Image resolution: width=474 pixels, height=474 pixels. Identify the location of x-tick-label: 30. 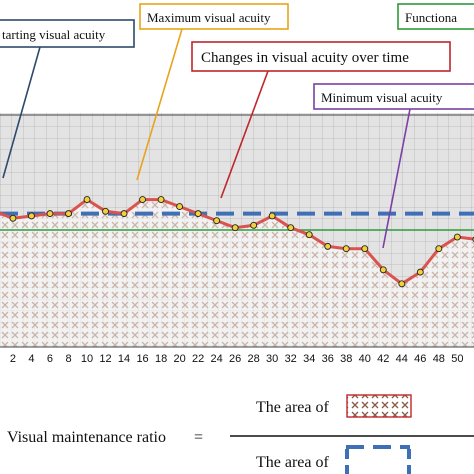
(272, 359).